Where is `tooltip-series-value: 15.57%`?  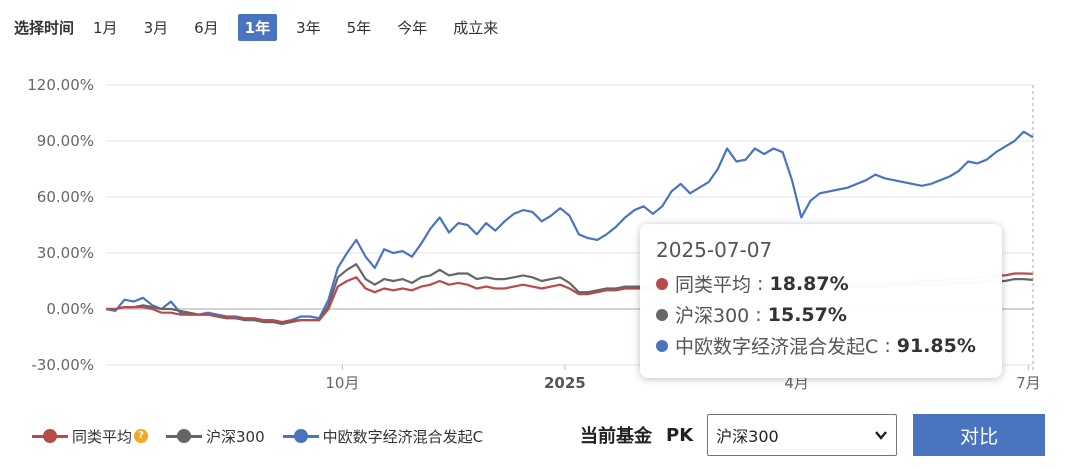
tooltip-series-value: 15.57% is located at coordinates (807, 314).